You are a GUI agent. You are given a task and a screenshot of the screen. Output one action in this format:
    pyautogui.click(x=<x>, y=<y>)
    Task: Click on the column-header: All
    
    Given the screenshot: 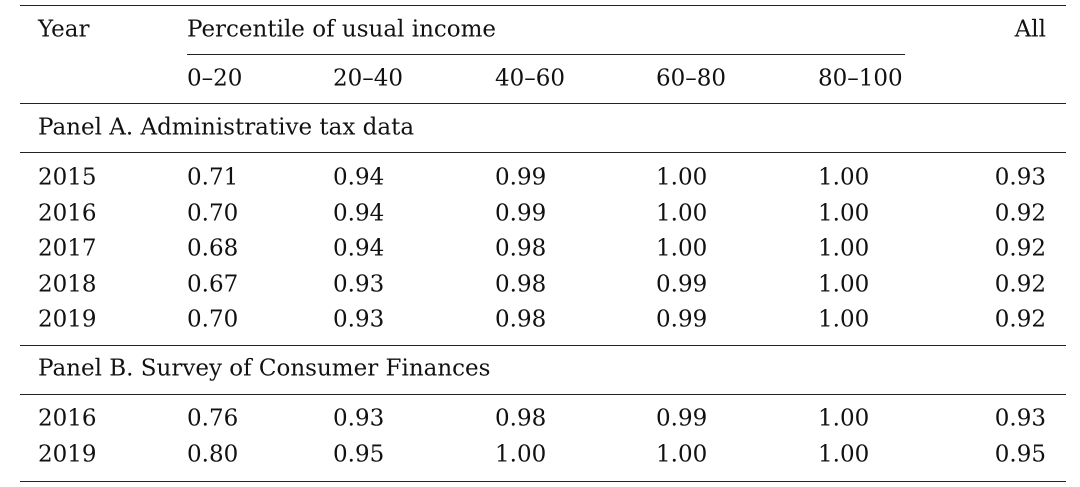 What is the action you would take?
    pyautogui.click(x=1030, y=29)
    